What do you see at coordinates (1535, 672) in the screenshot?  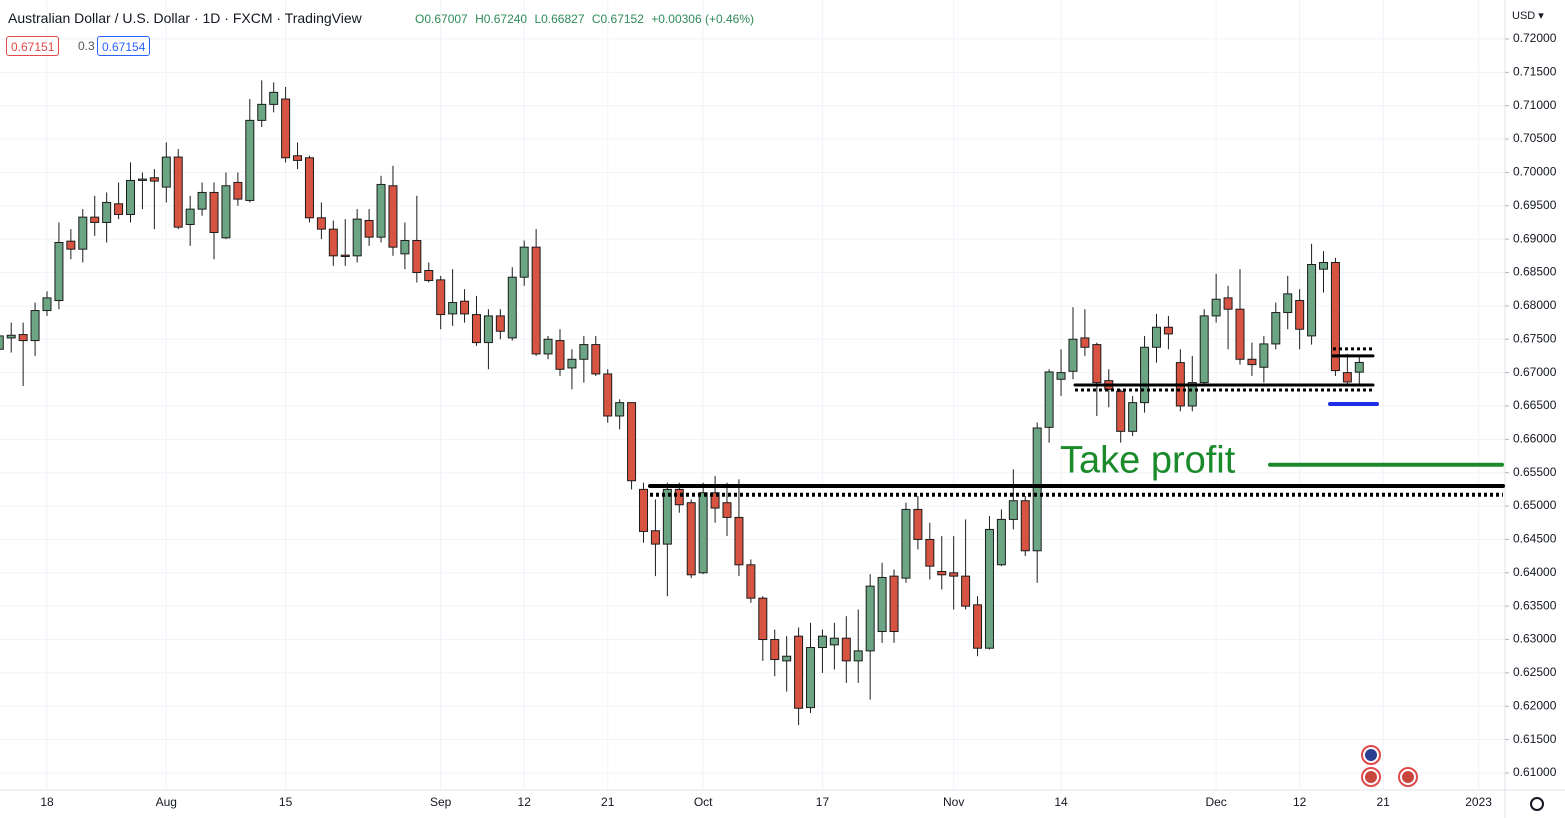 I see `y-tick-label: 0.62500` at bounding box center [1535, 672].